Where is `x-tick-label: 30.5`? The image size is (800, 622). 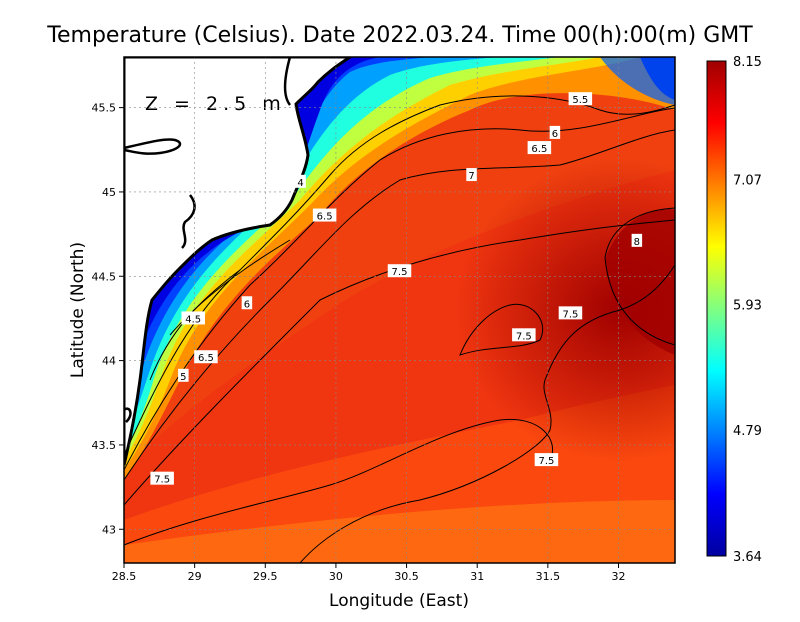 x-tick-label: 30.5 is located at coordinates (406, 576).